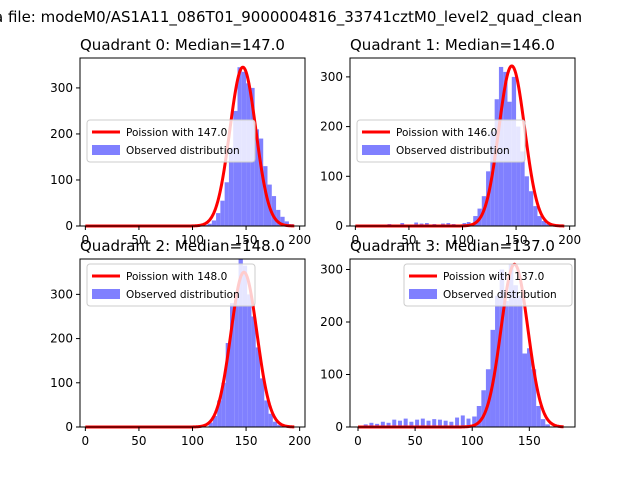 This screenshot has height=480, width=640. I want to click on panel-title: Quadrant 3: Median=137.0, so click(452, 246).